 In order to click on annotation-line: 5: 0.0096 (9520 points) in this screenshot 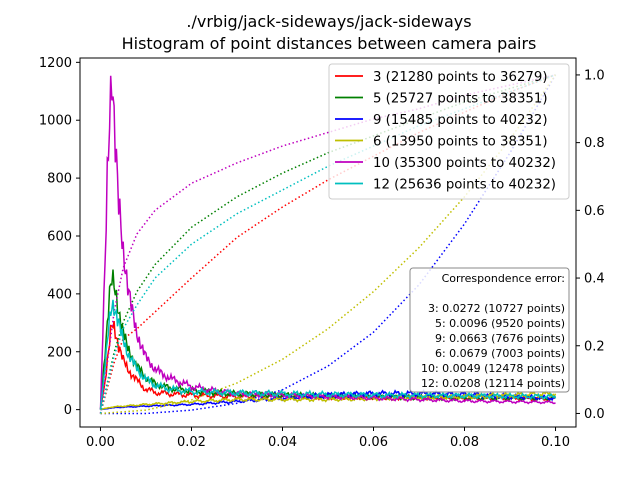, I will do `click(500, 323)`.